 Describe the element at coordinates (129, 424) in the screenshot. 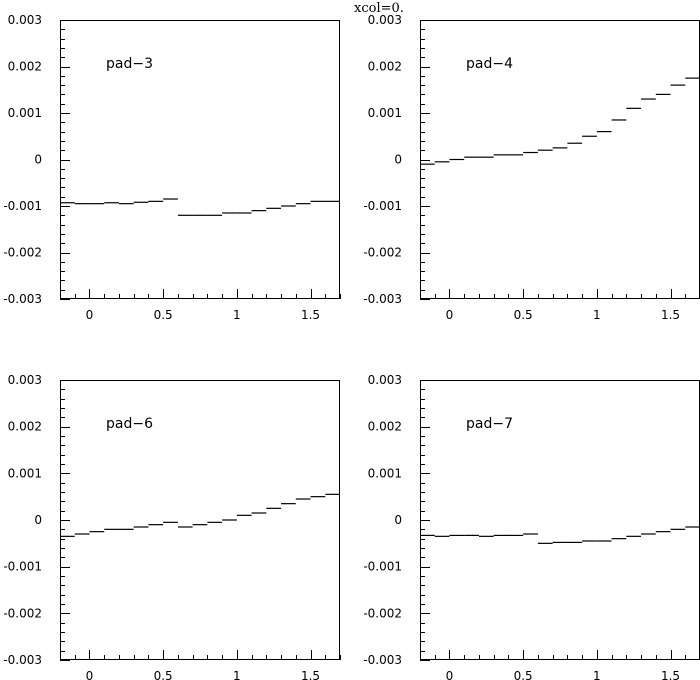

I see `pad-label: pad−6` at that location.